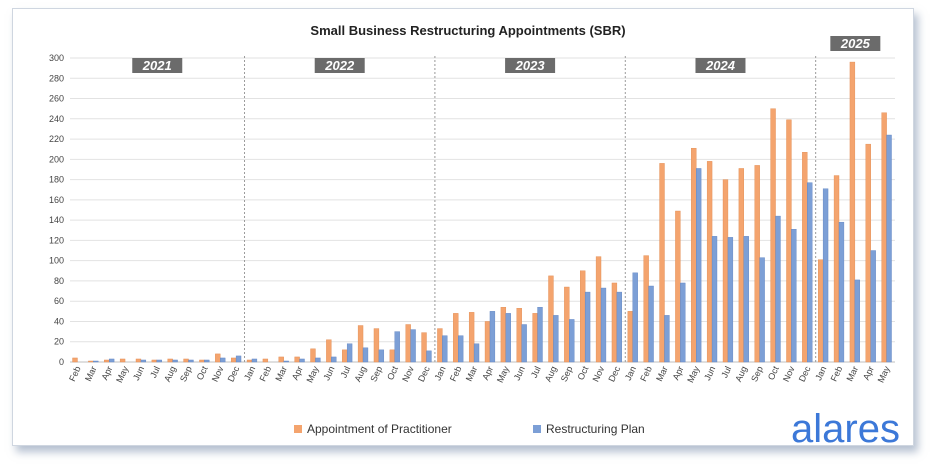 This screenshot has width=931, height=471. I want to click on y-tick-label: 240, so click(56, 119).